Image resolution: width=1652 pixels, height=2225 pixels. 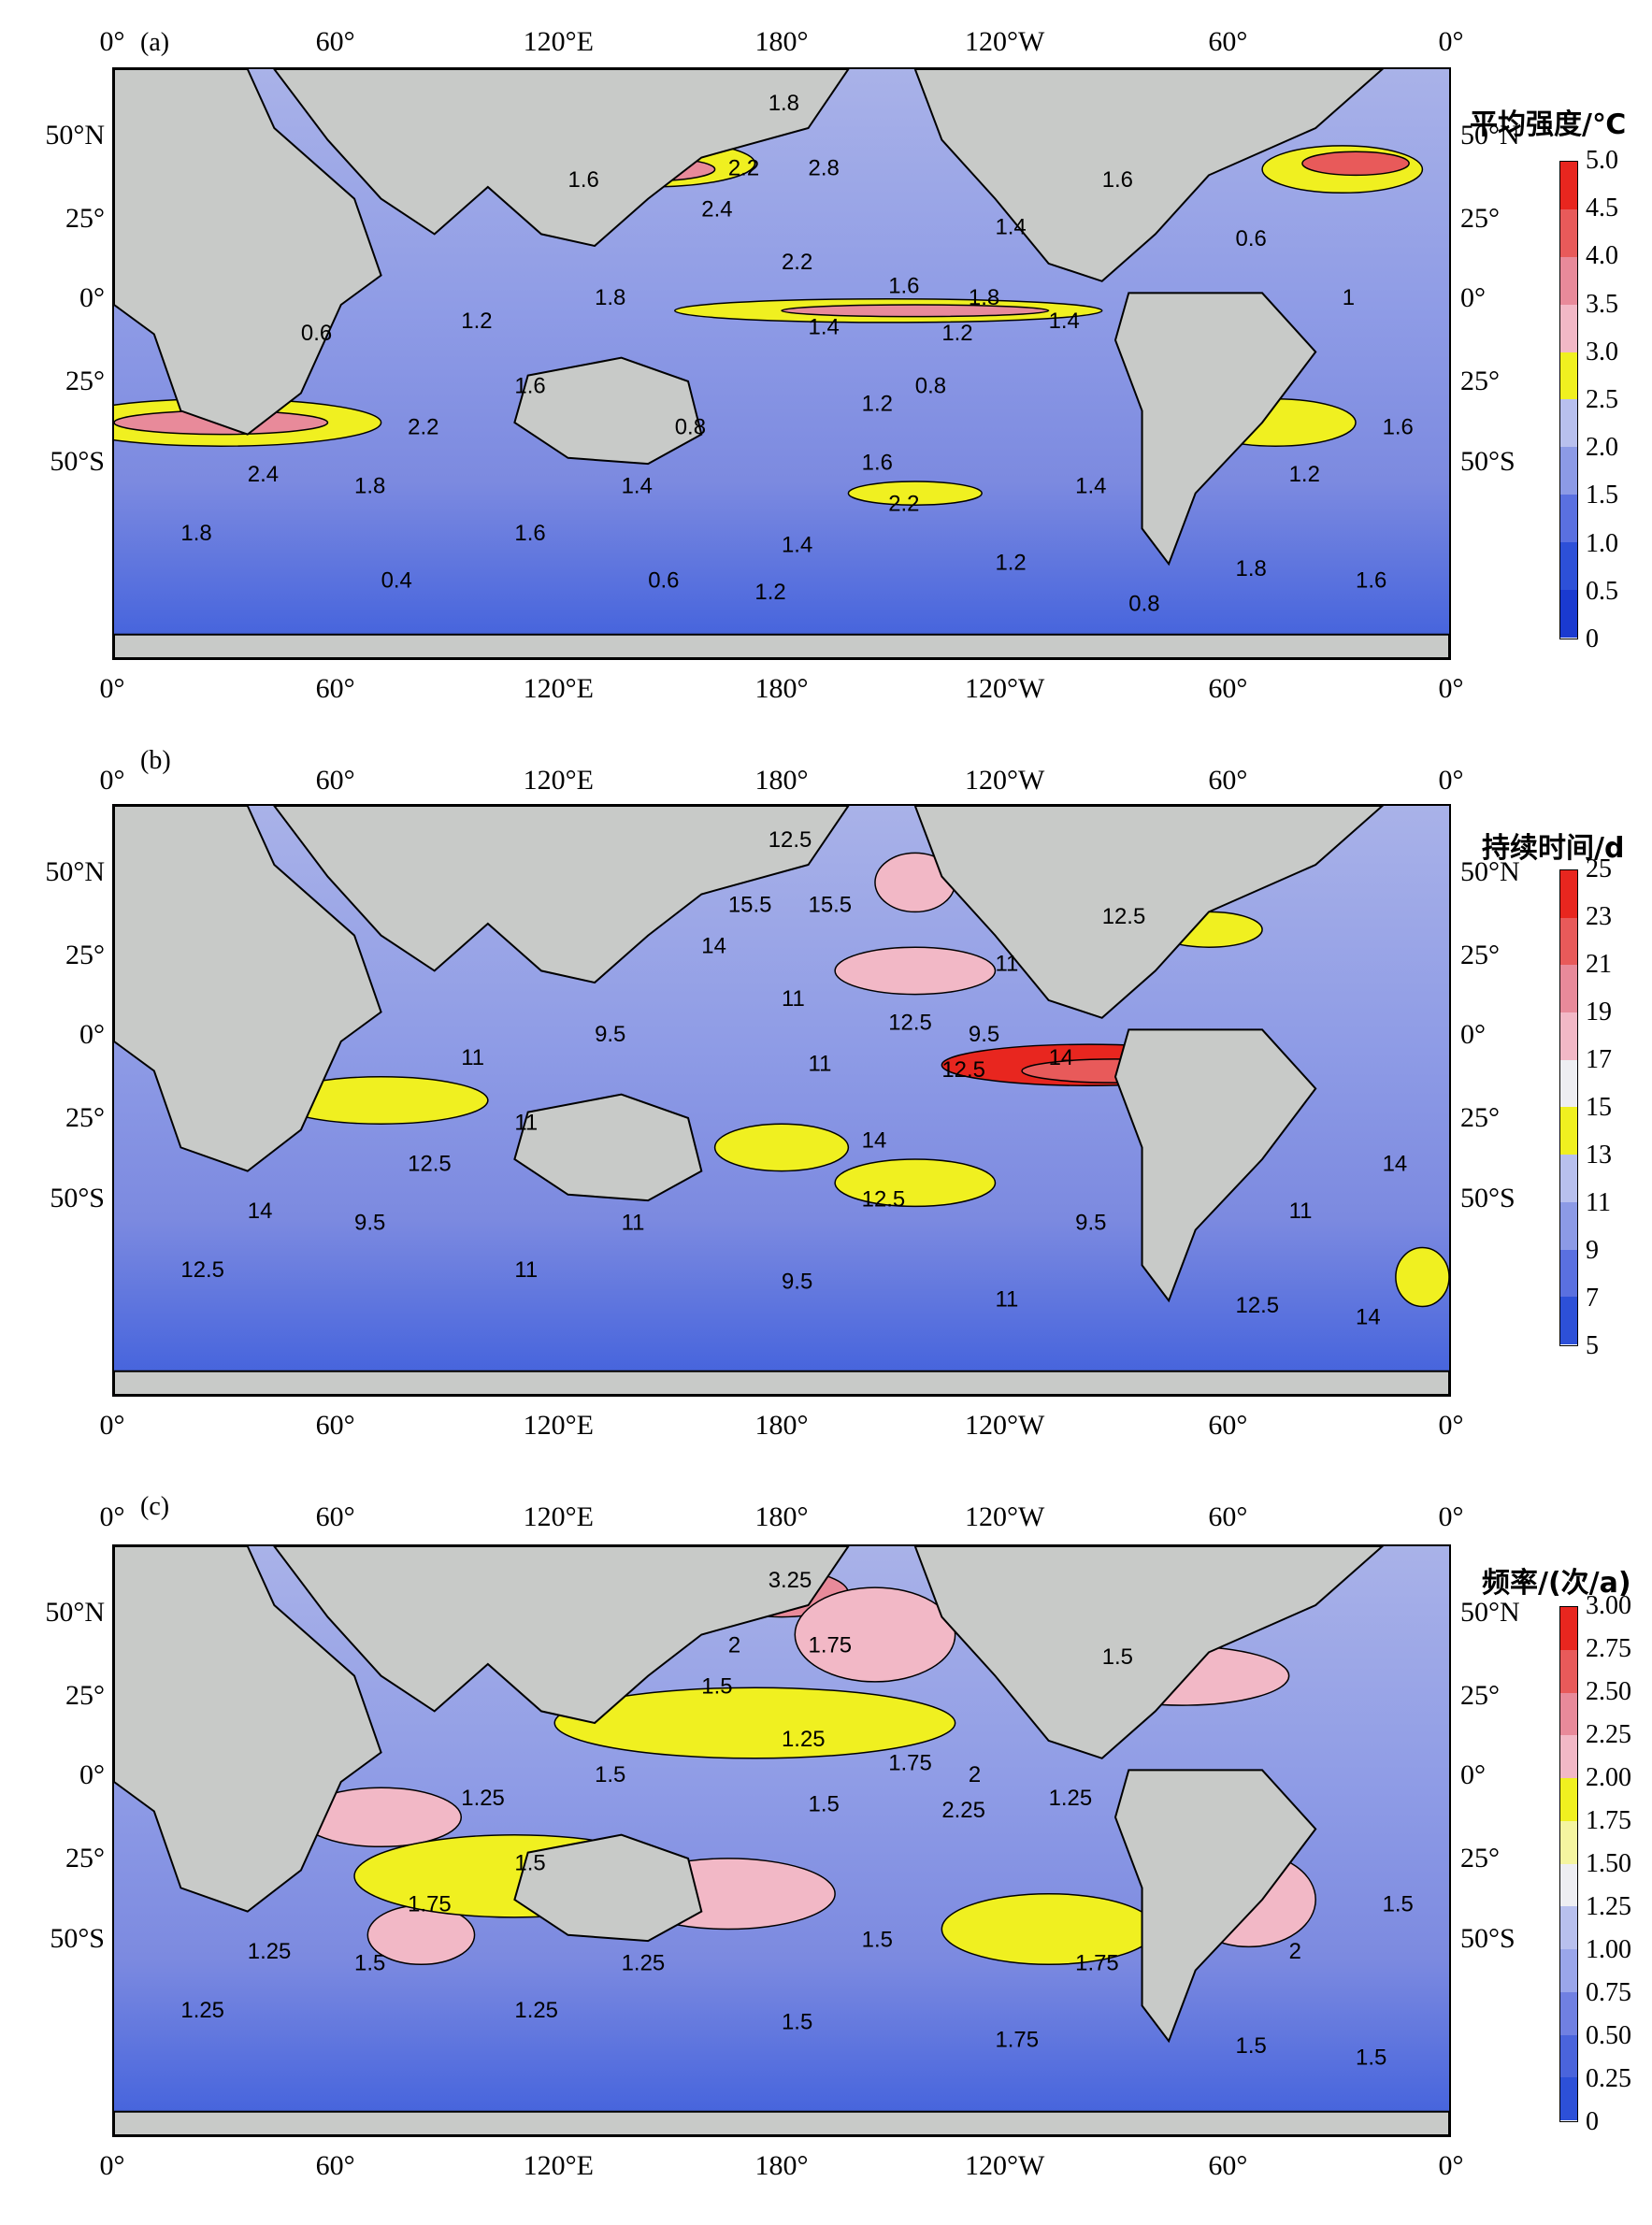 I want to click on lon-tick-bottom: 0°, so click(x=112, y=1425).